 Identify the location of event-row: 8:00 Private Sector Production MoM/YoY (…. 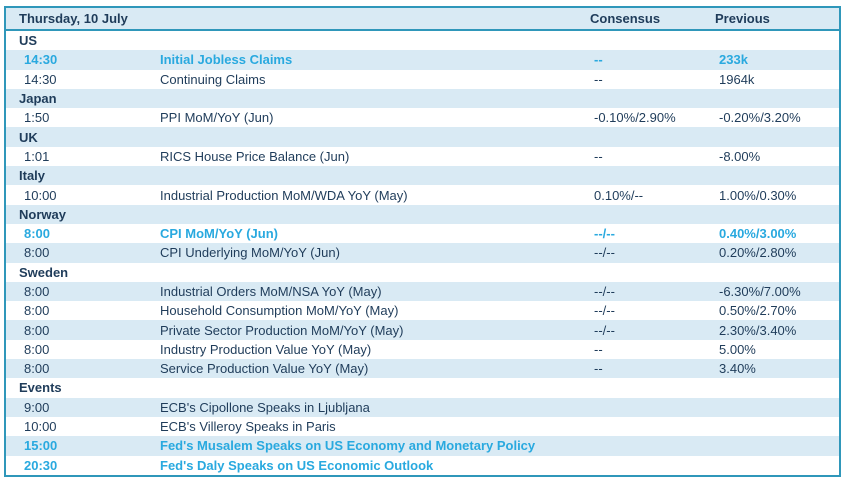
(422, 330).